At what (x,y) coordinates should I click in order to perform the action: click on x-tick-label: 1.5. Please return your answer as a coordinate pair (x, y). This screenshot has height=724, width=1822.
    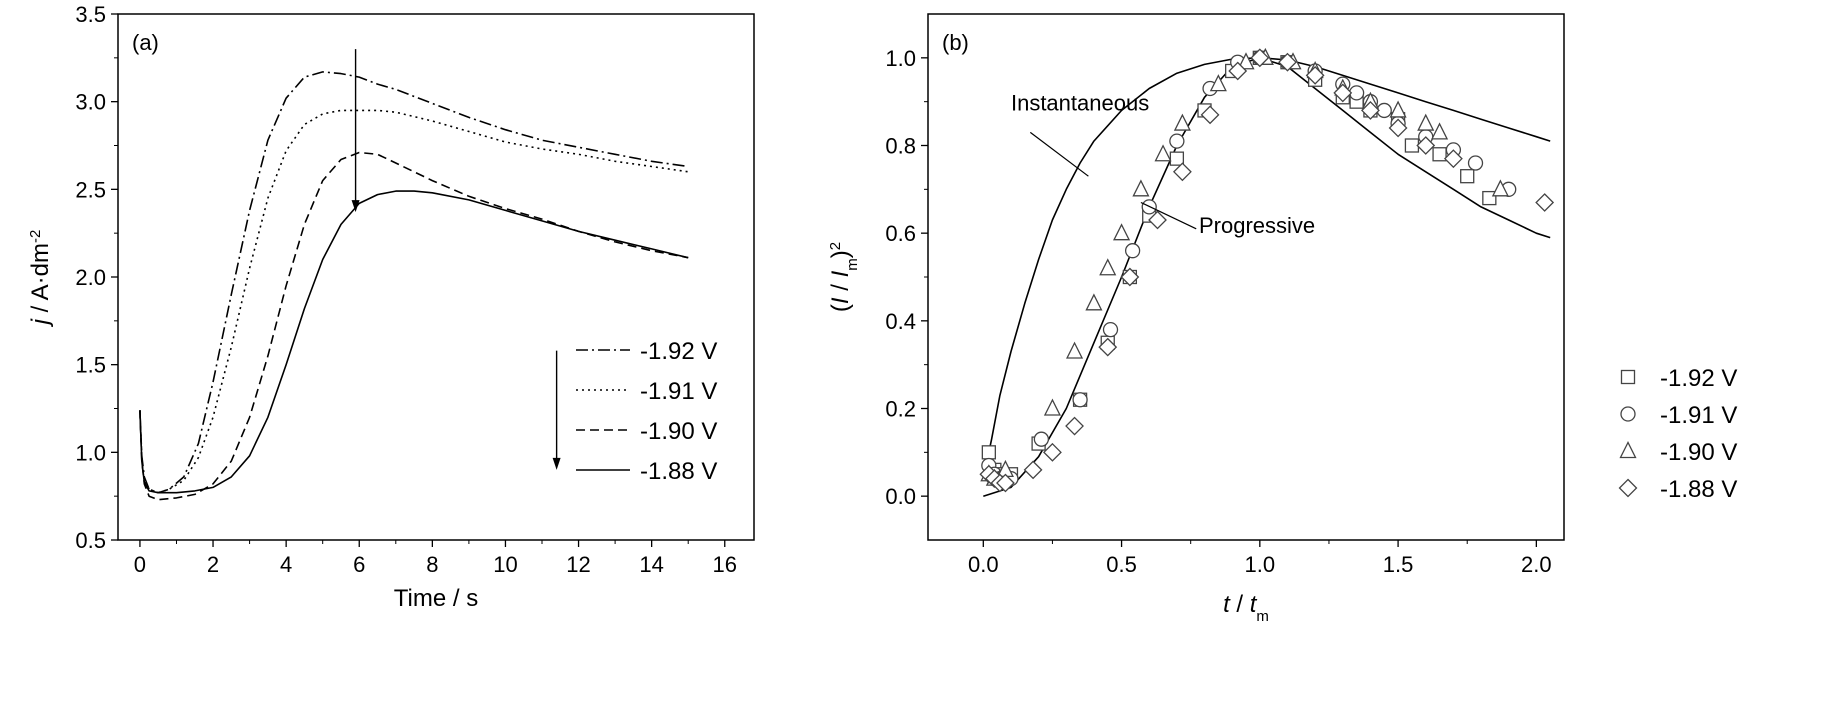
    Looking at the image, I should click on (1398, 564).